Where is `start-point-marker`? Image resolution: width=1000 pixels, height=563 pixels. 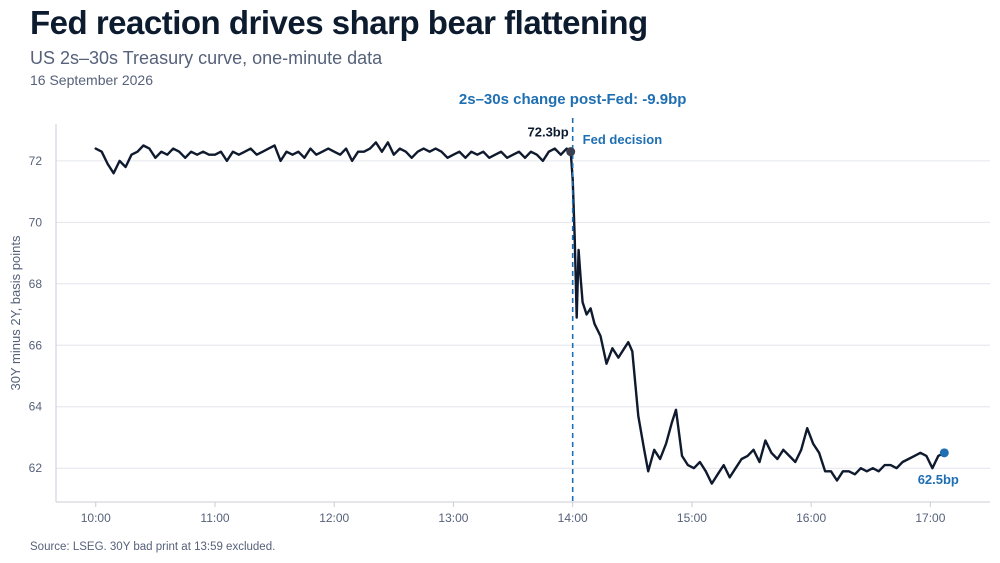 start-point-marker is located at coordinates (571, 152).